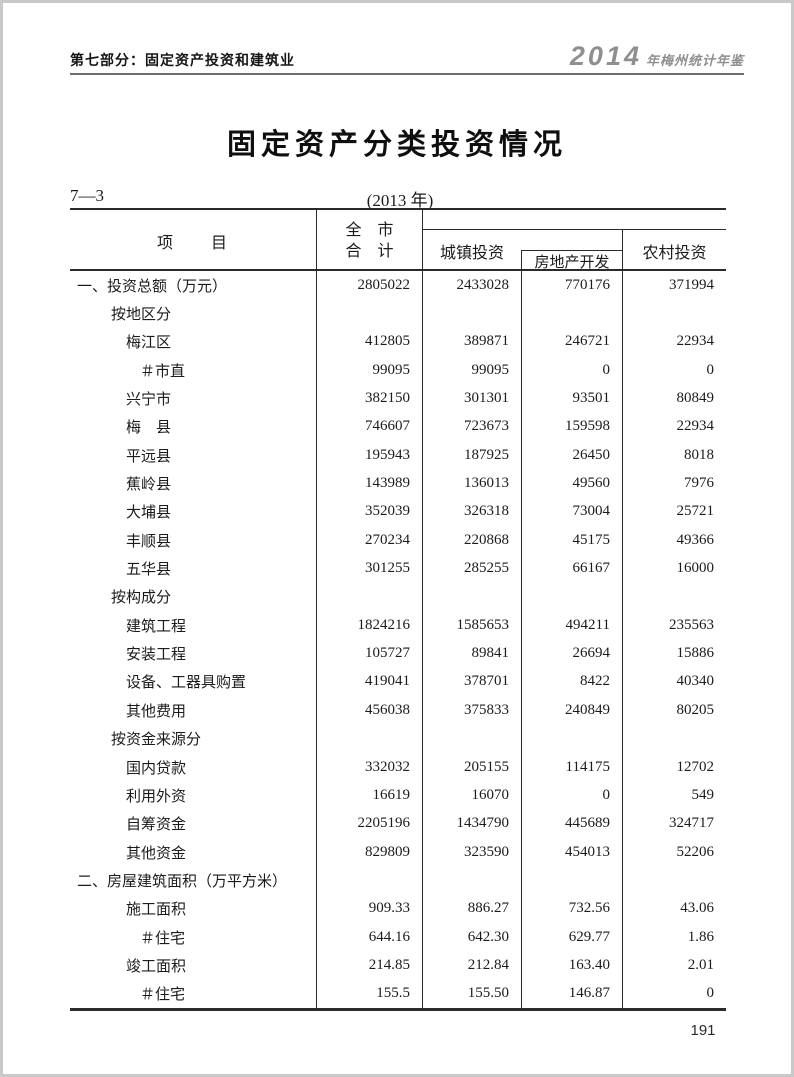 This screenshot has width=794, height=1077. I want to click on row-label: 按构成分, so click(141, 598).